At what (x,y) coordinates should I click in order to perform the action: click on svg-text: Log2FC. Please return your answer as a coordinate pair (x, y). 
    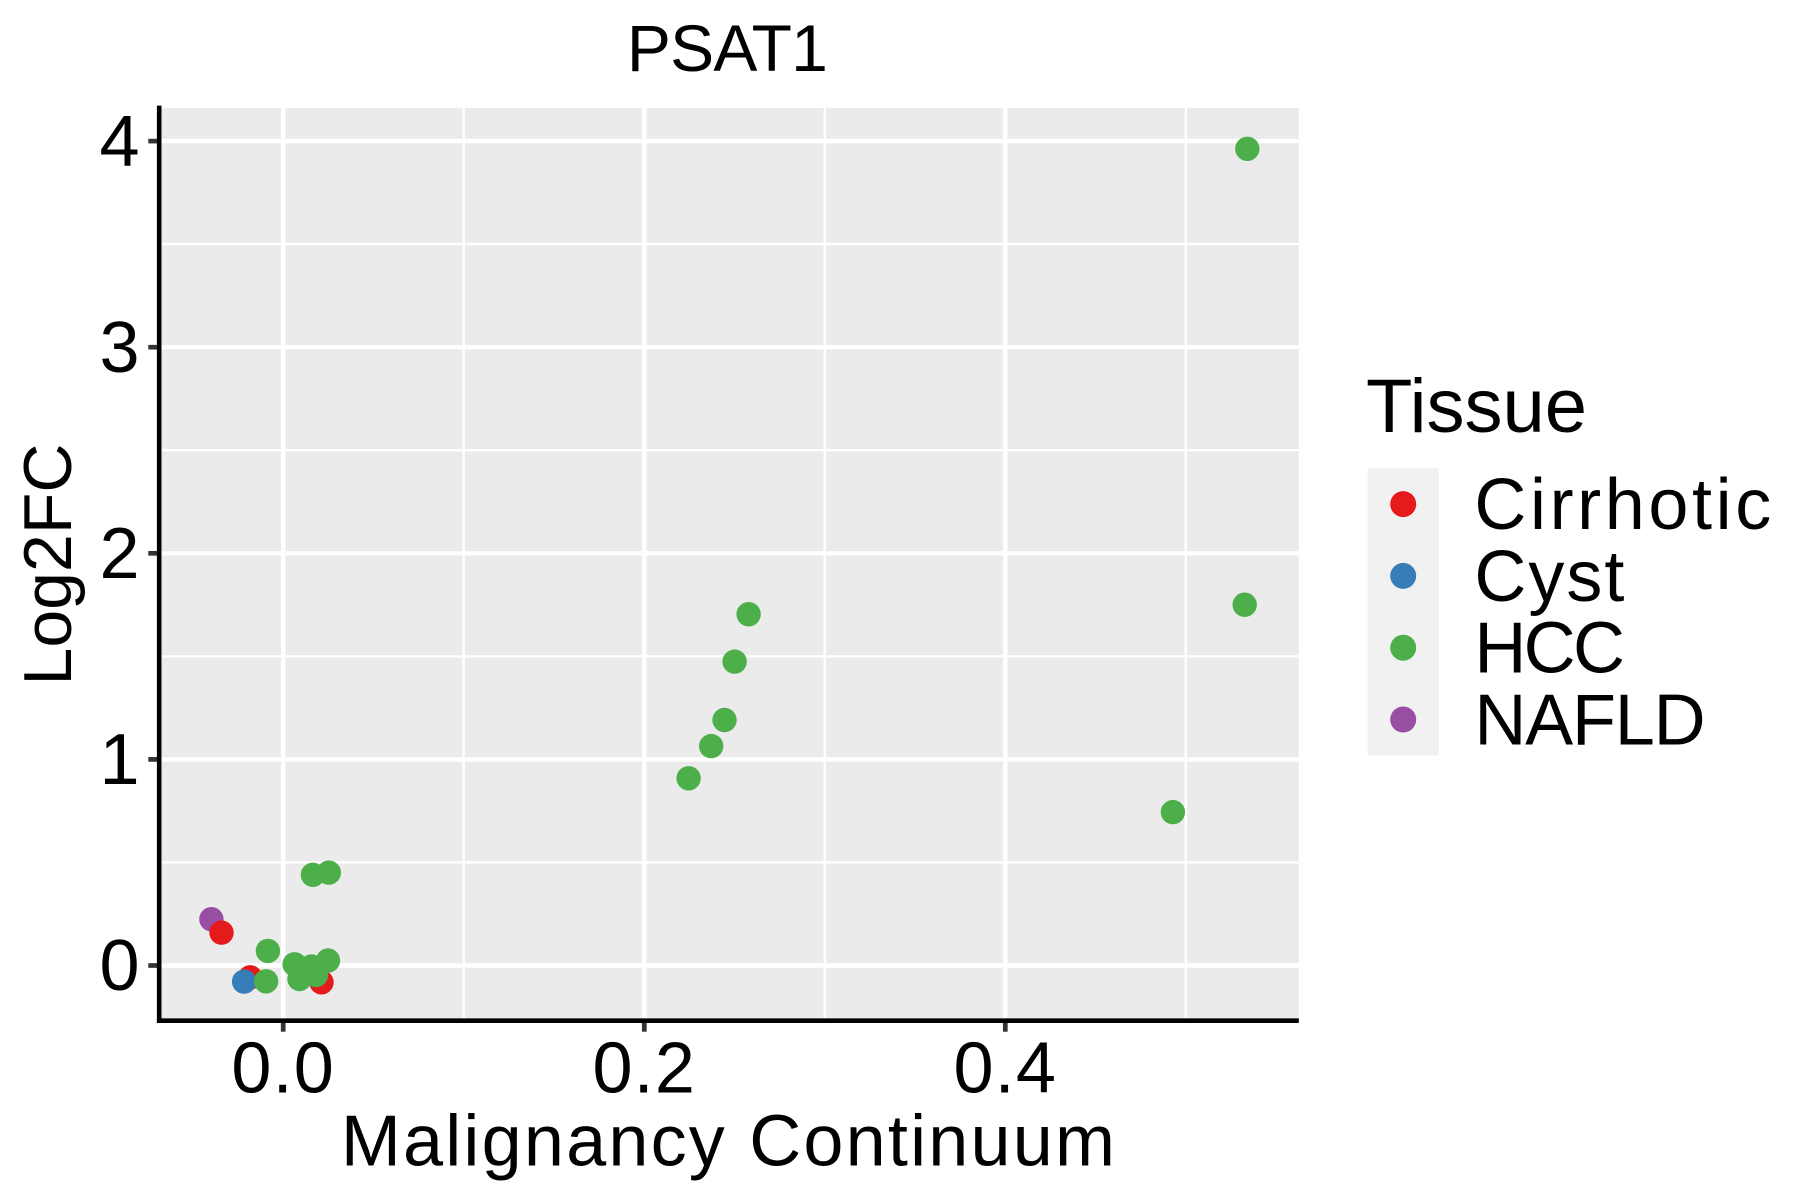
    Looking at the image, I should click on (48, 565).